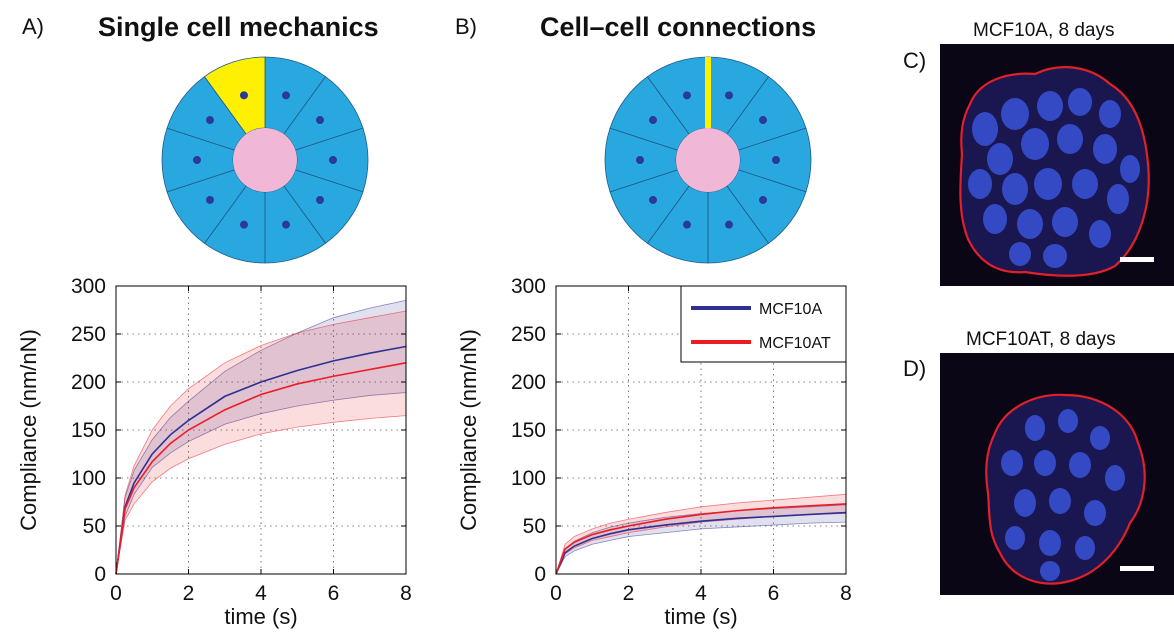  What do you see at coordinates (678, 27) in the screenshot?
I see `panel-title-b: Cell–cell connections` at bounding box center [678, 27].